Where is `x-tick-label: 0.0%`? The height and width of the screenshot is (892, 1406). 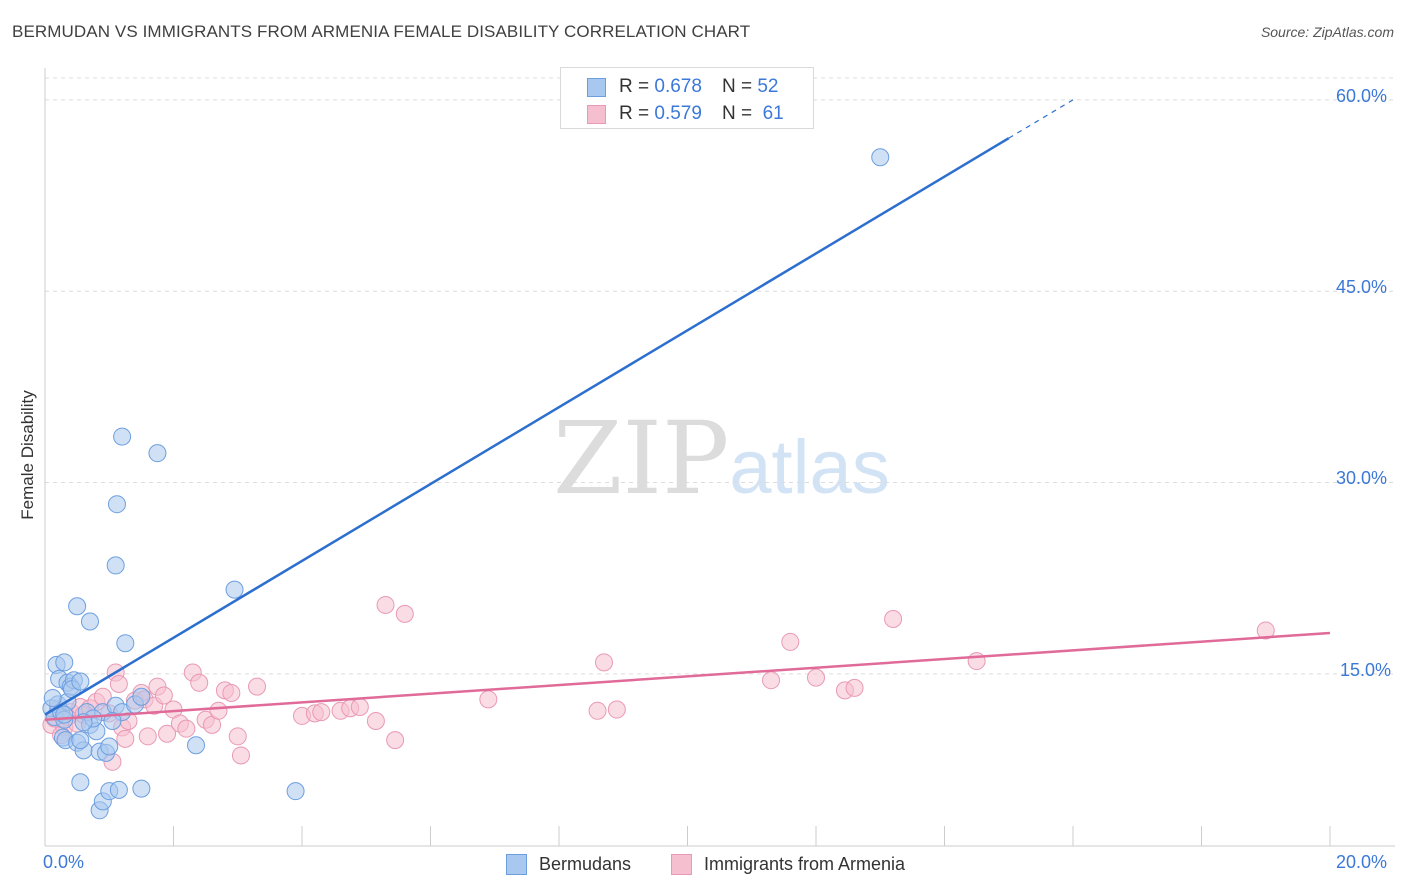
x-tick-label: 0.0% is located at coordinates (64, 862).